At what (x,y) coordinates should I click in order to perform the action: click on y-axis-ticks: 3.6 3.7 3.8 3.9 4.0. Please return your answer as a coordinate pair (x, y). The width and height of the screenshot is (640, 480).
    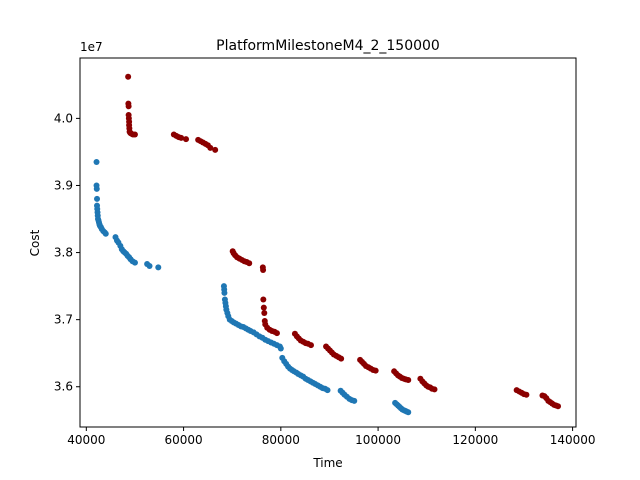
    Looking at the image, I should click on (67, 252).